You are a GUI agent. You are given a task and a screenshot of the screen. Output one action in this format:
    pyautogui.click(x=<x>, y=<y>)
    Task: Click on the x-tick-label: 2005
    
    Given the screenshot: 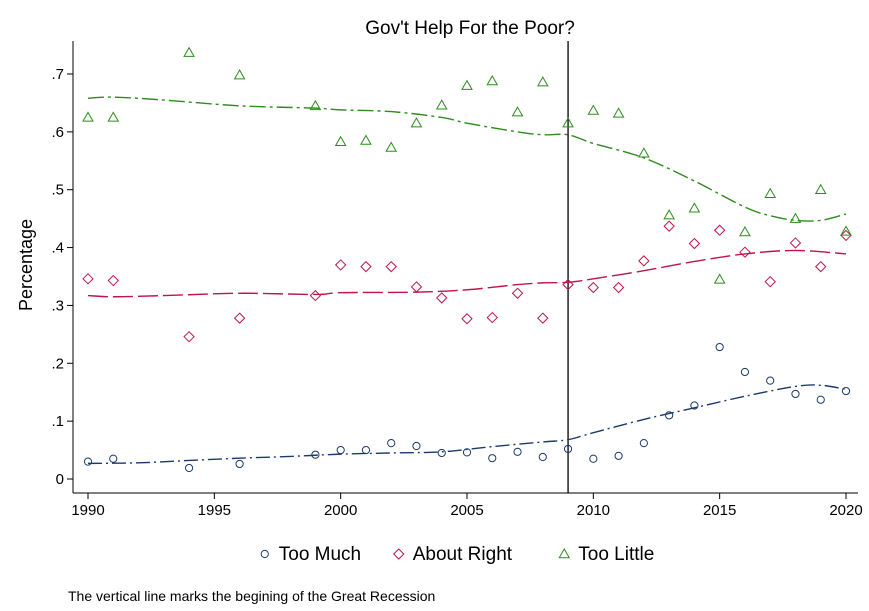 What is the action you would take?
    pyautogui.click(x=466, y=510)
    